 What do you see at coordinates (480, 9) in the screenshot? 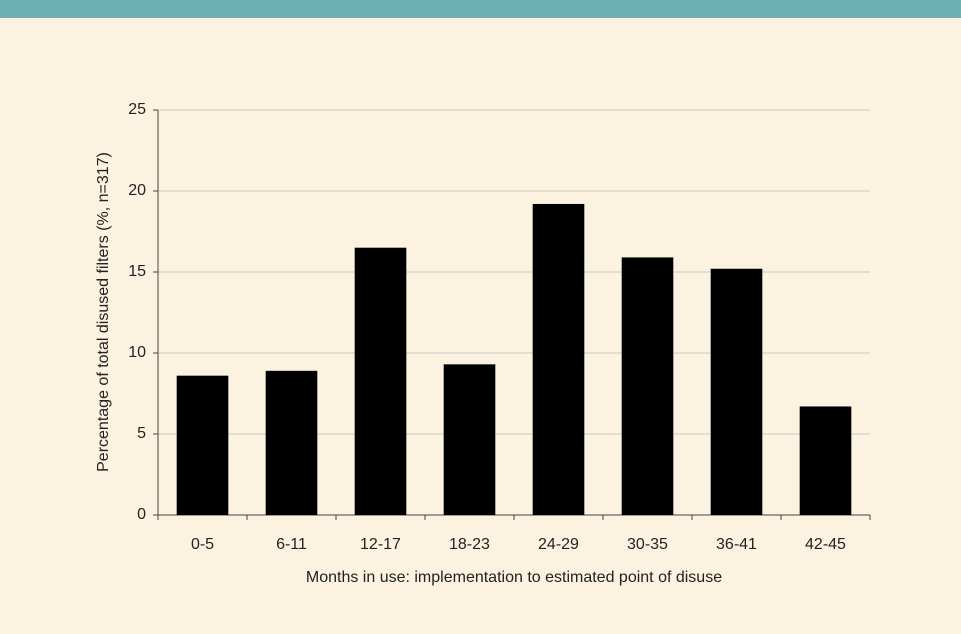
I see `header-band` at bounding box center [480, 9].